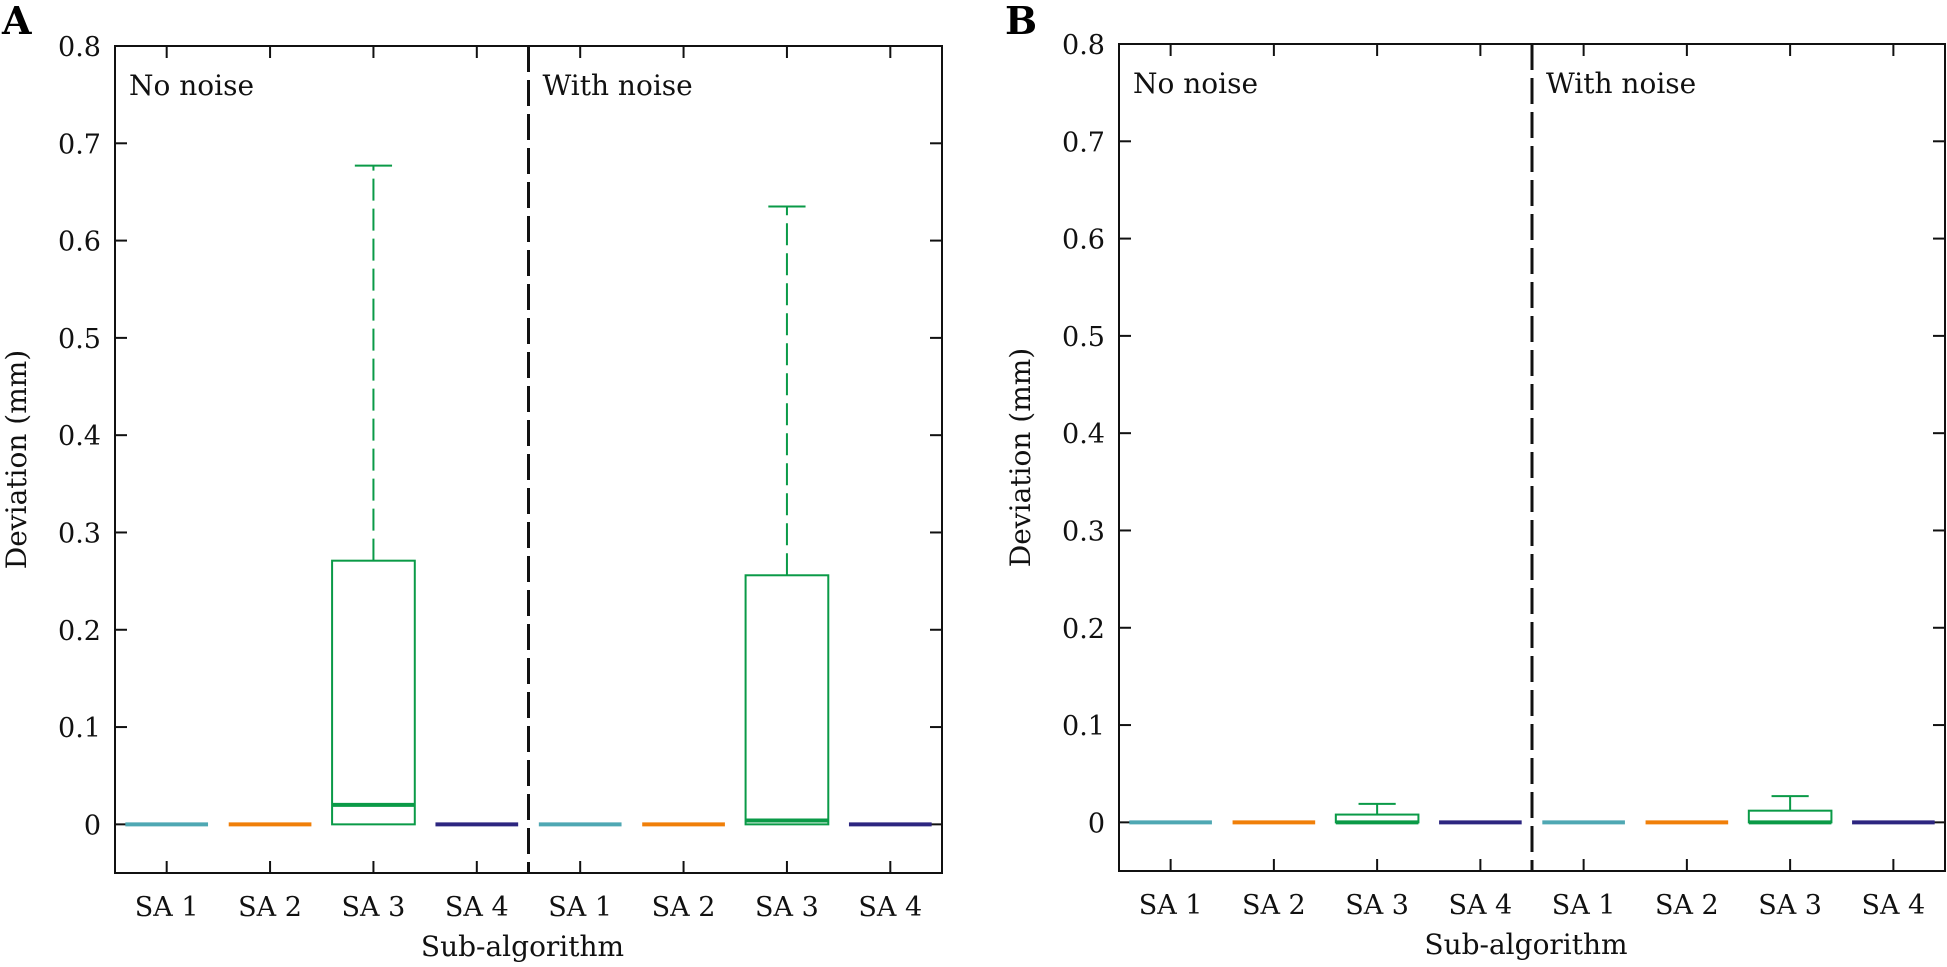 This screenshot has width=1947, height=967. I want to click on panel-letter: A, so click(16, 21).